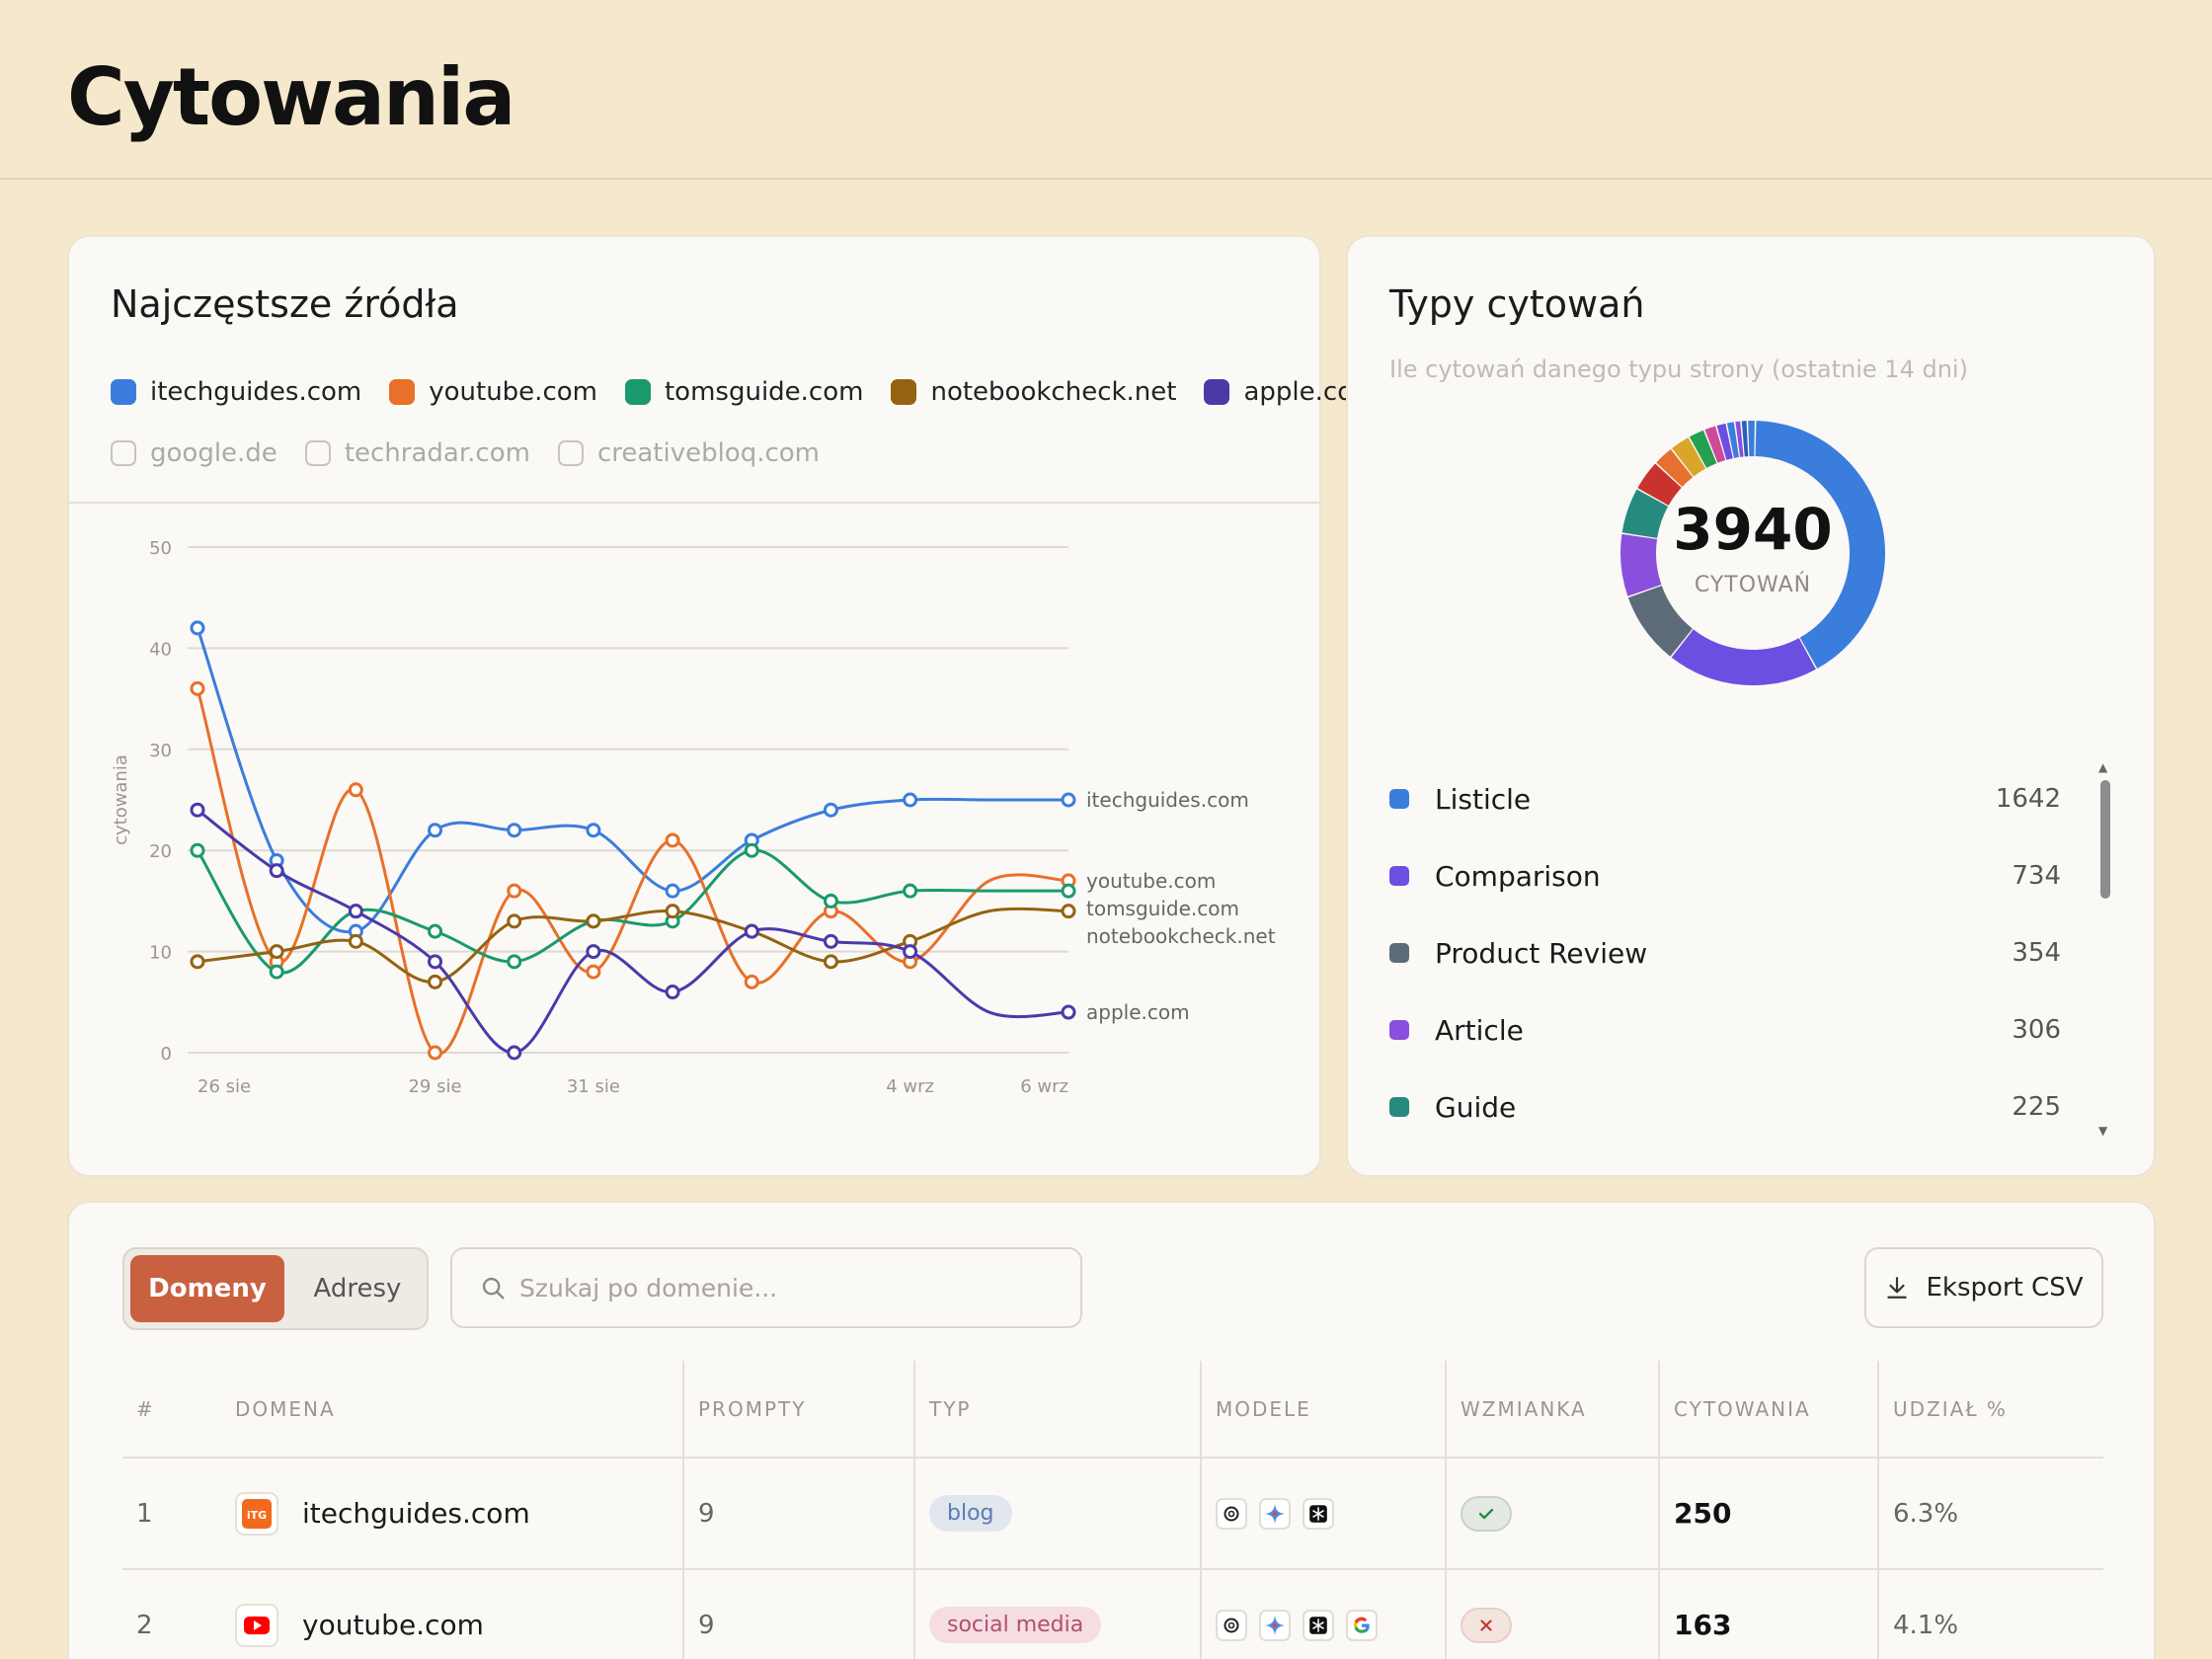 This screenshot has width=2212, height=1659. I want to click on export-label: Eksport CSV, so click(2005, 1288).